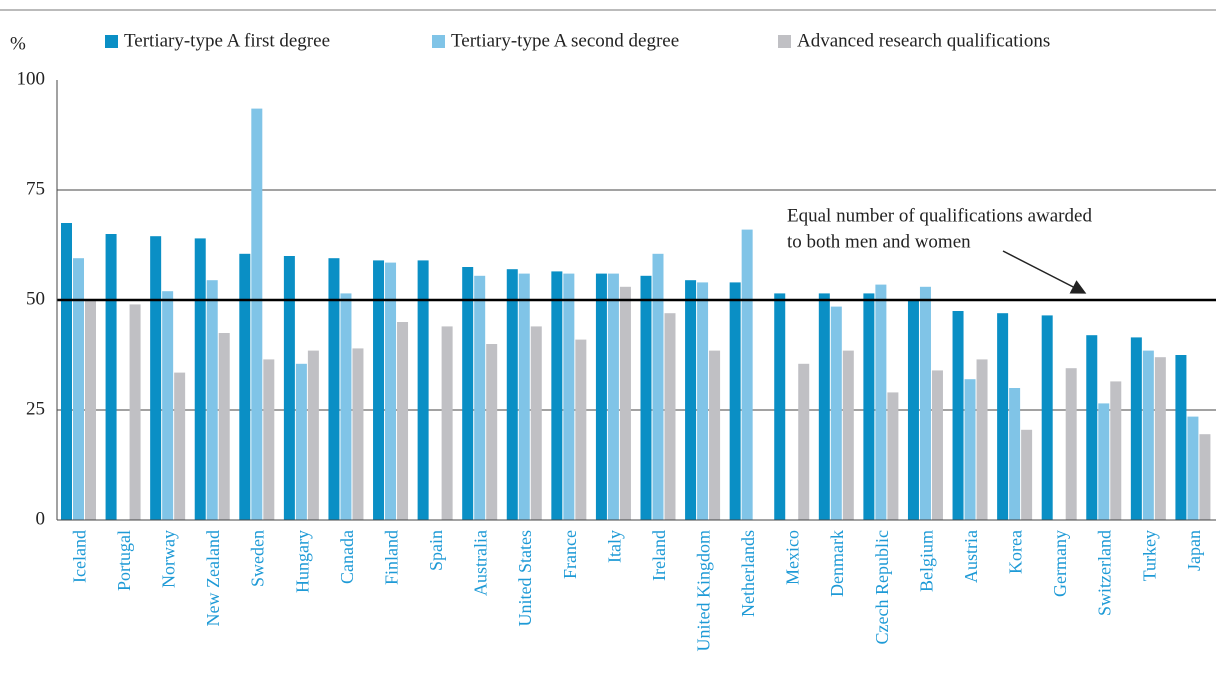  I want to click on x-tick-label: Mexico, so click(793, 557).